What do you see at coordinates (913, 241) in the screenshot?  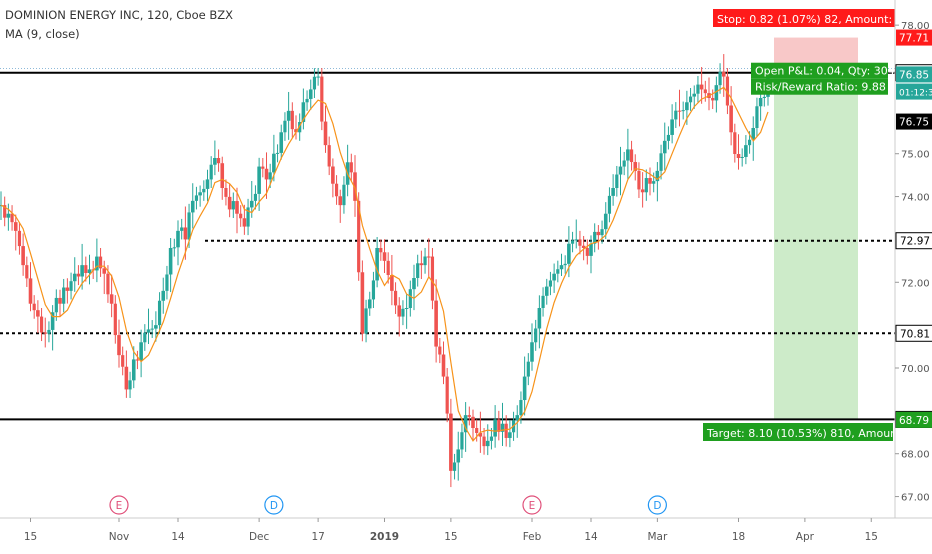 I see `price-line-axis-label: 72.97` at bounding box center [913, 241].